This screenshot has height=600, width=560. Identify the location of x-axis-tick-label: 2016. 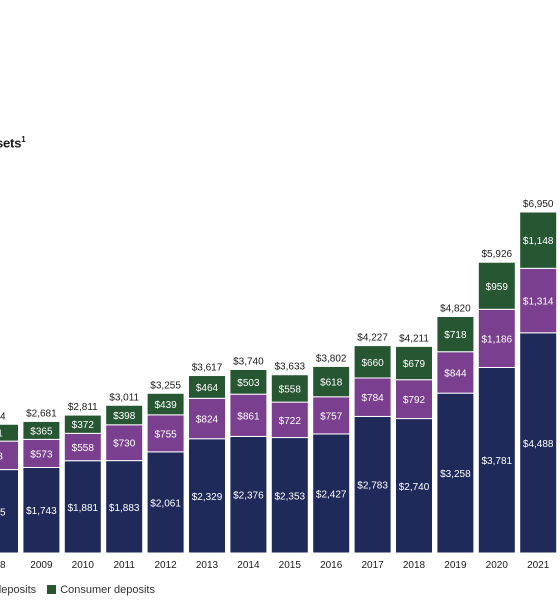
(331, 565).